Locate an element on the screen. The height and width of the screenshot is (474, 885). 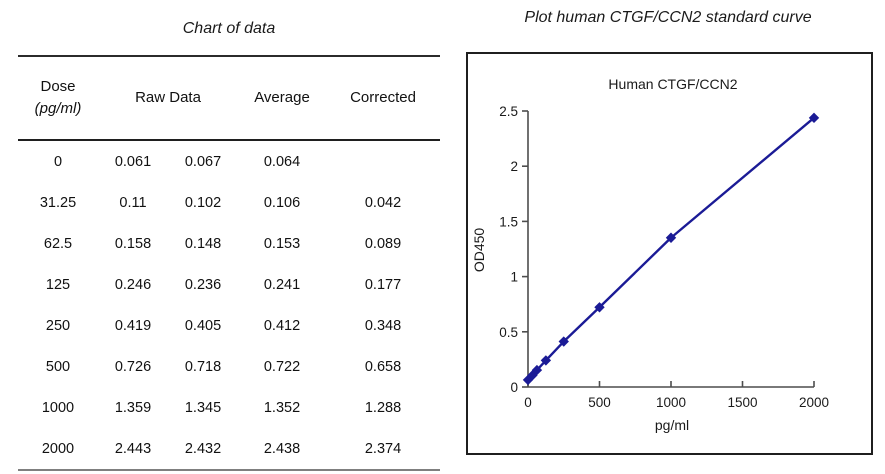
table-cell-average: 0.064 is located at coordinates (282, 161).